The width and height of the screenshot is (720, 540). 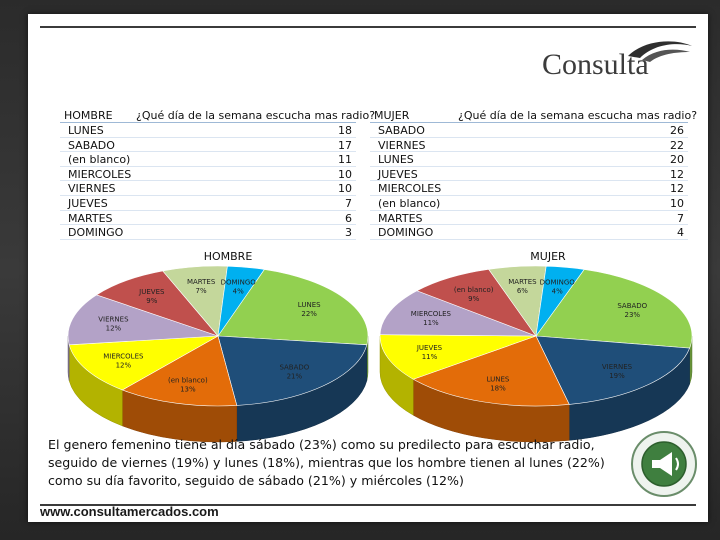 What do you see at coordinates (208, 159) in the screenshot?
I see `table-row: (en blanco) 11` at bounding box center [208, 159].